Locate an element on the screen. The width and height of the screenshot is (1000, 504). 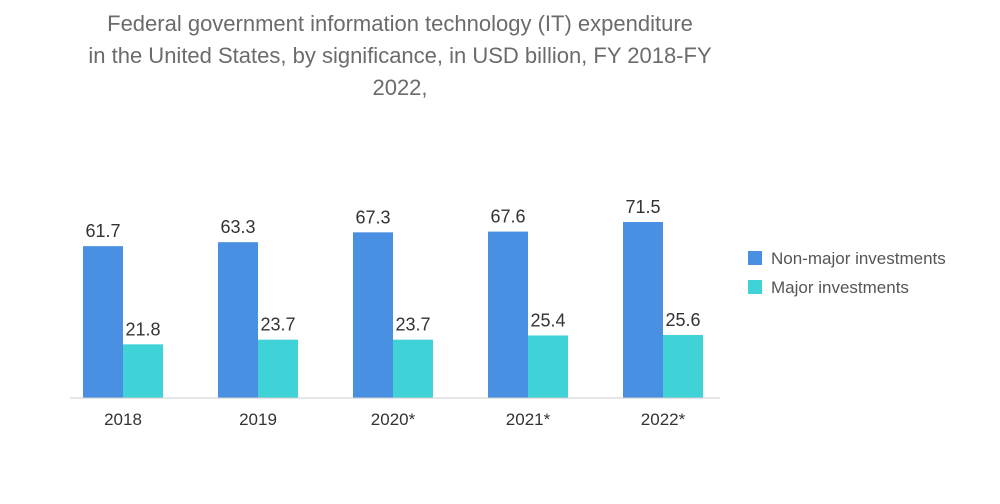
x-tick-label-0: 2018 is located at coordinates (123, 419).